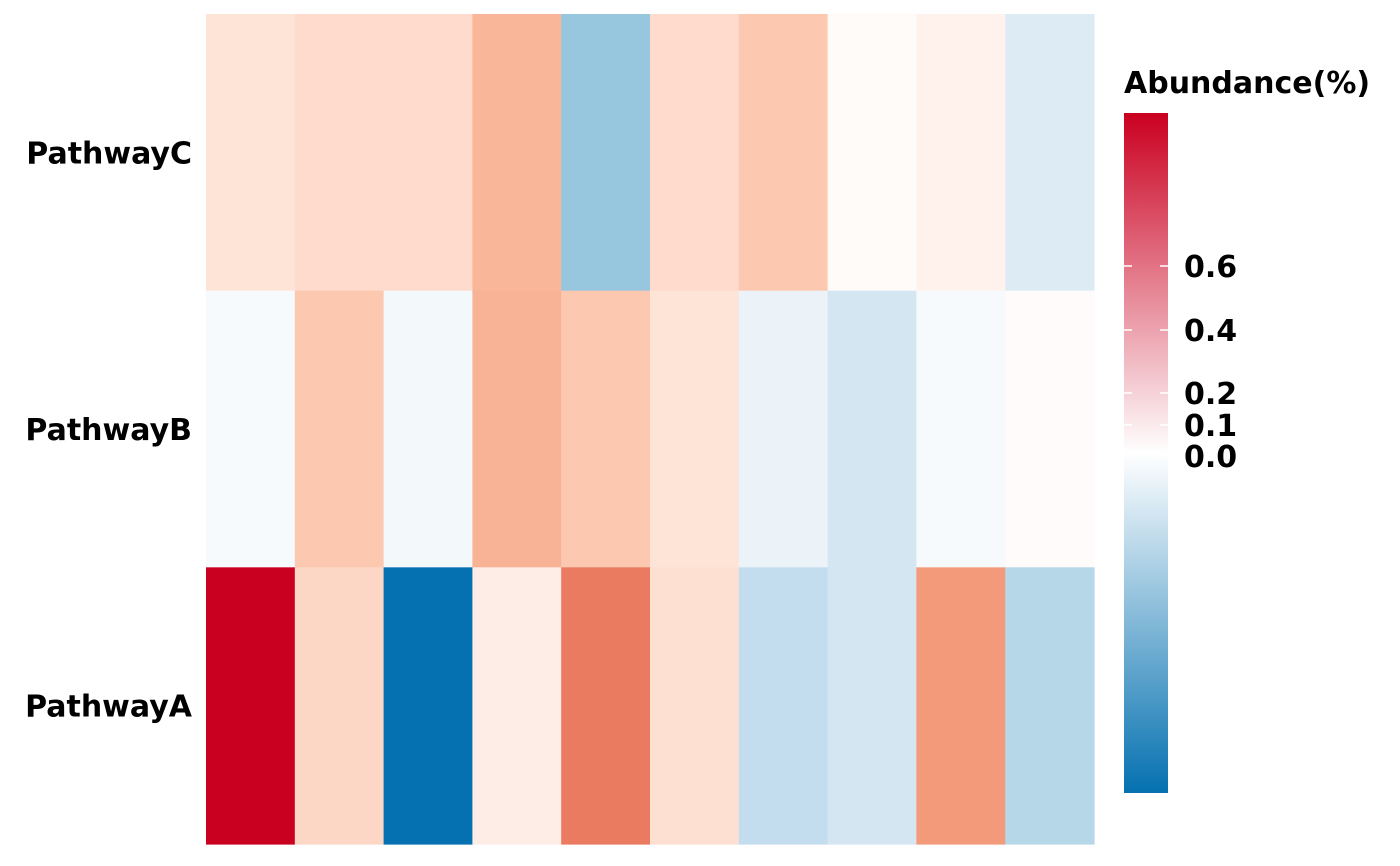 This screenshot has height=866, width=1400. I want to click on legend-tick-label: 0.0, so click(1210, 457).